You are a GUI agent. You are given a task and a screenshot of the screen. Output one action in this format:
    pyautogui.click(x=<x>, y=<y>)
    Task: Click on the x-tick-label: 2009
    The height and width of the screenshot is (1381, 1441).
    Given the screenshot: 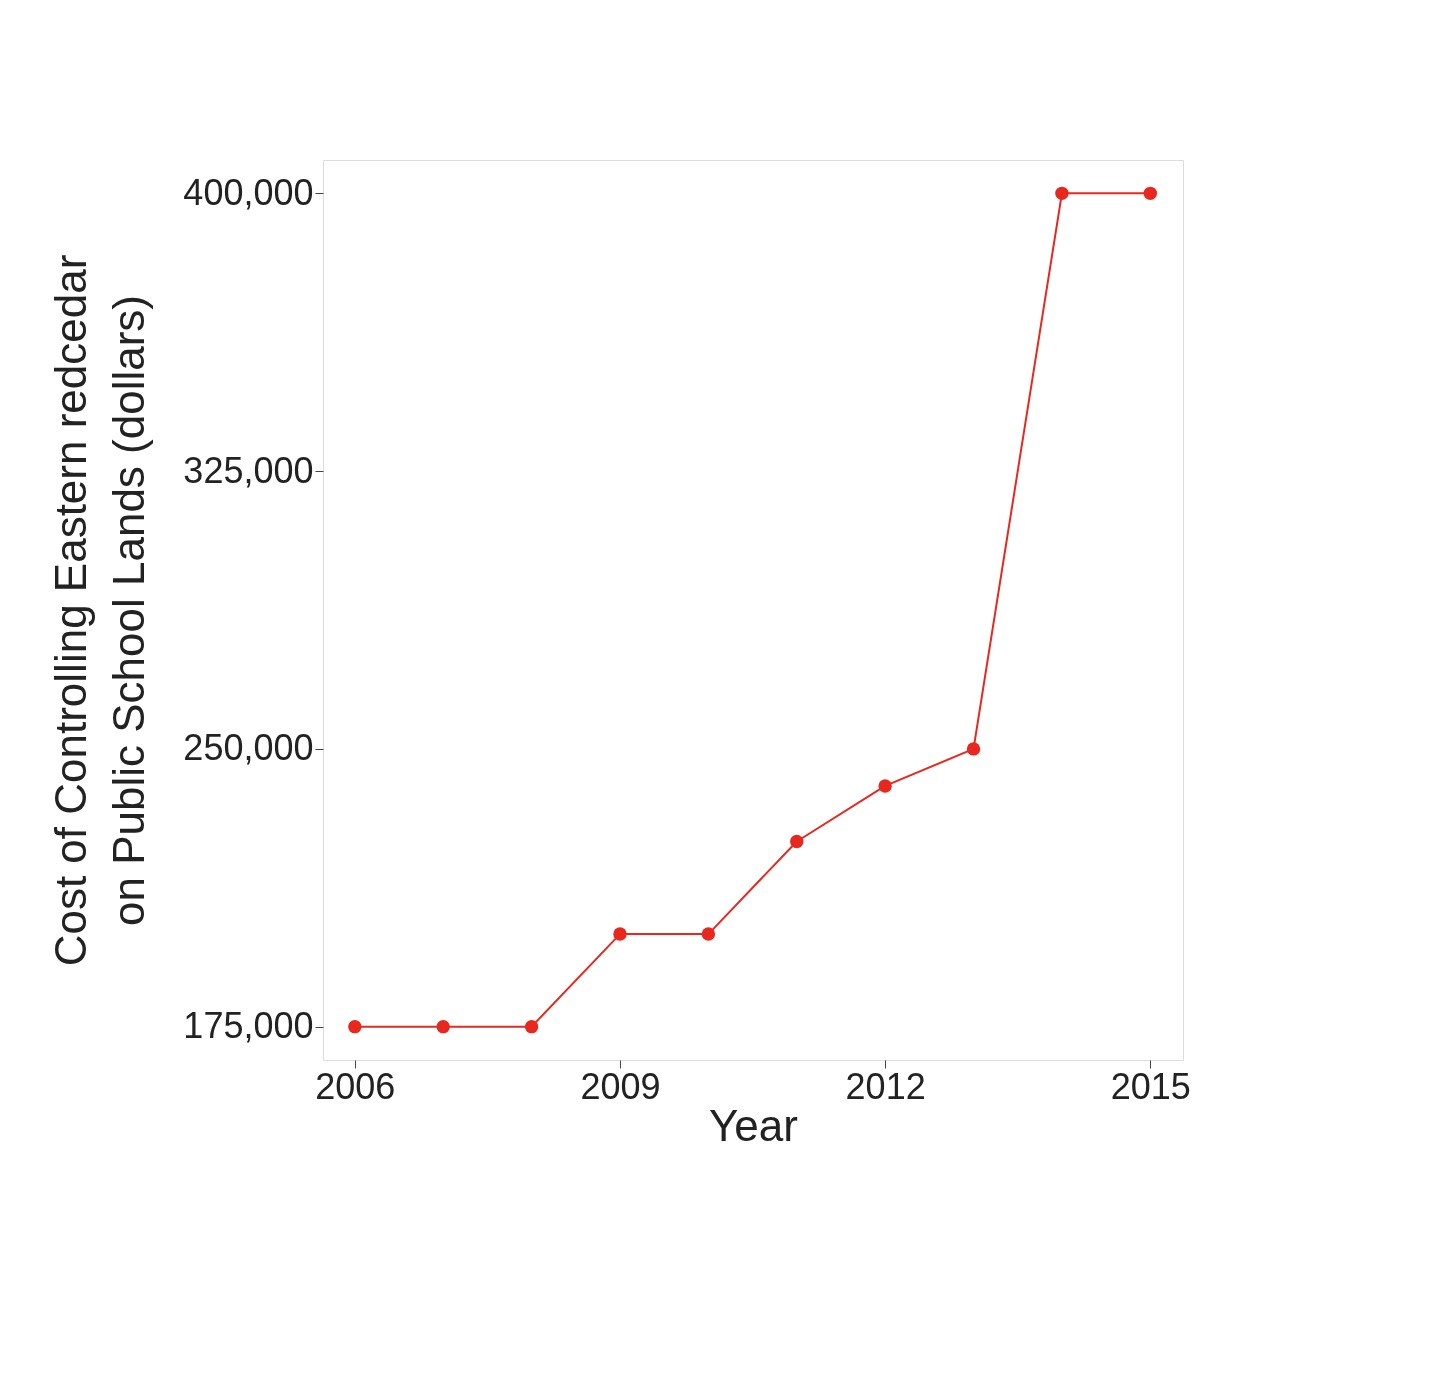 What is the action you would take?
    pyautogui.click(x=620, y=1086)
    